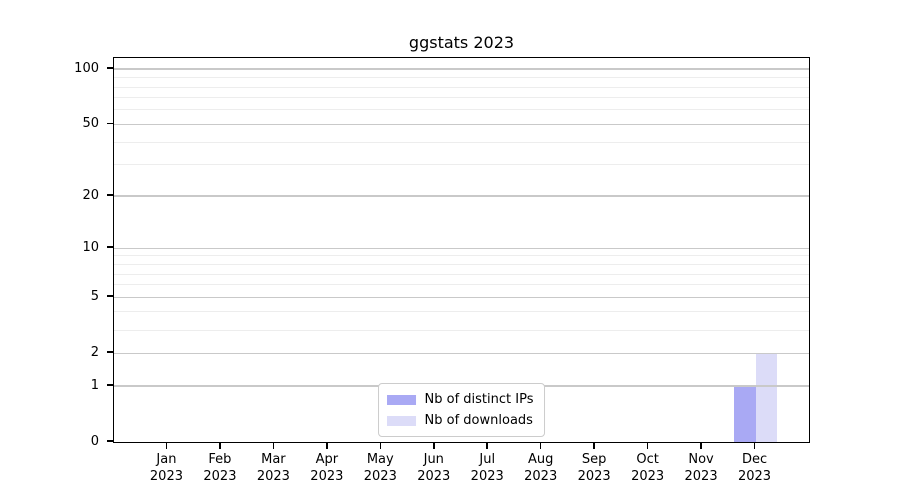  I want to click on x-tick-label-12: Dec 2023, so click(754, 468).